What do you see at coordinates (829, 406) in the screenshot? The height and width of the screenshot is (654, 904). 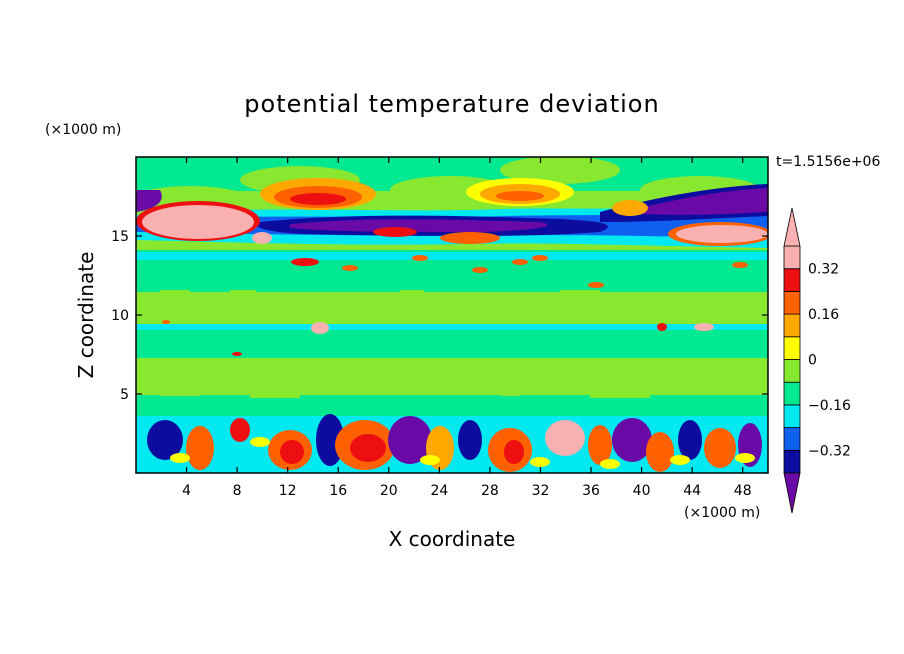 I see `colorbar-label: −0.16` at bounding box center [829, 406].